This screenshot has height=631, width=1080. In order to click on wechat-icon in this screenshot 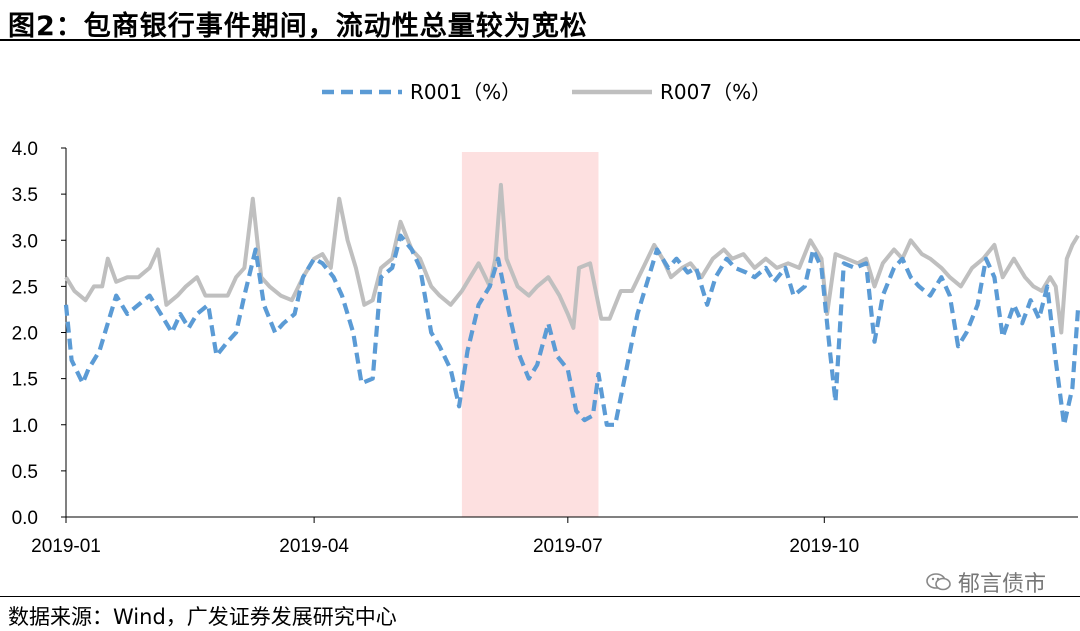, I will do `click(938, 582)`.